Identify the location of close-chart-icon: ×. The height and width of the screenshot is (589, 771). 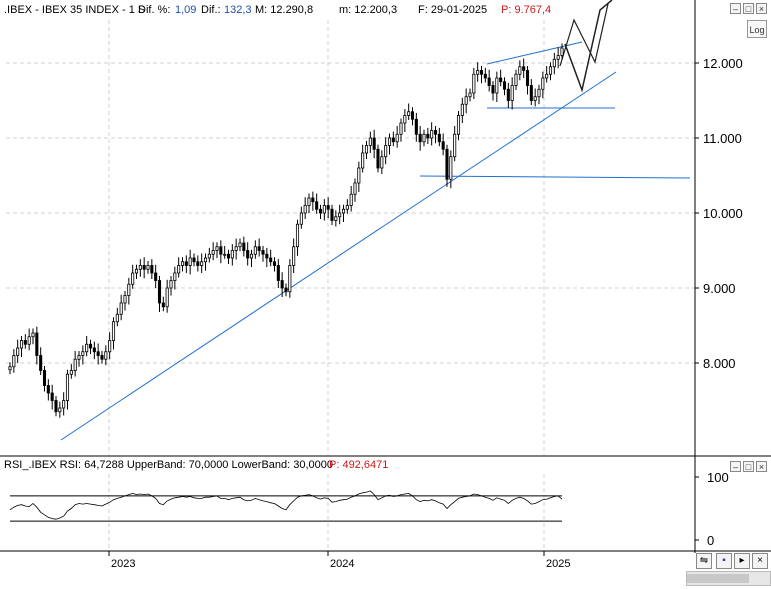
(760, 561).